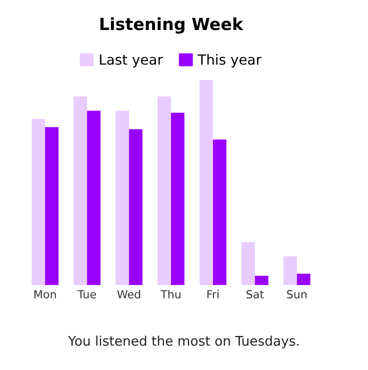 The width and height of the screenshot is (368, 370). Describe the element at coordinates (45, 294) in the screenshot. I see `x-tick-label: Mon` at that location.